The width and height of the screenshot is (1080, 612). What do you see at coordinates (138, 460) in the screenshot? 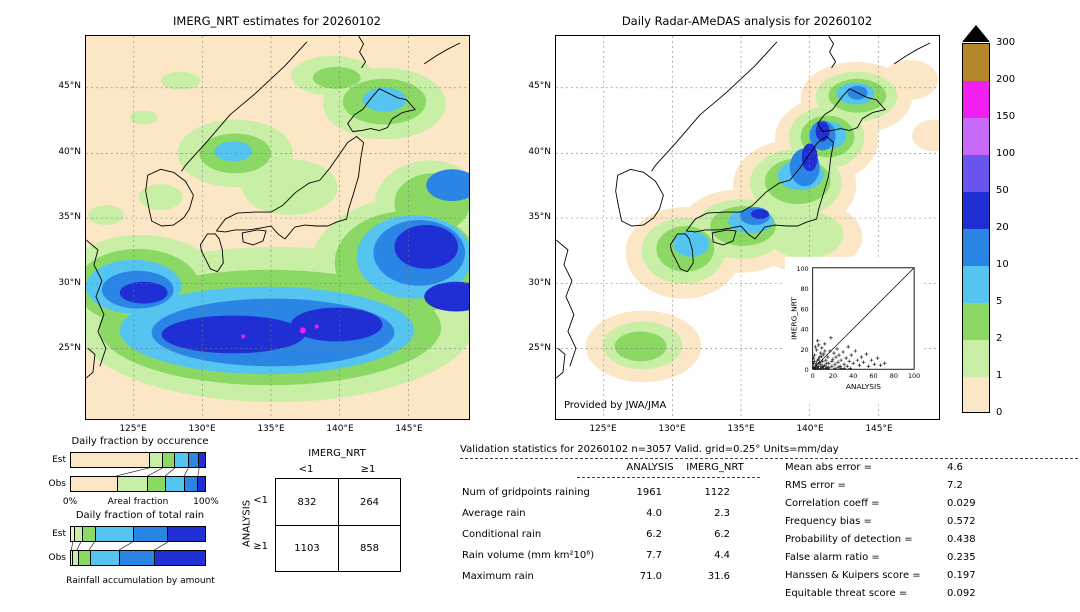
I see `occurrence-est-bar` at bounding box center [138, 460].